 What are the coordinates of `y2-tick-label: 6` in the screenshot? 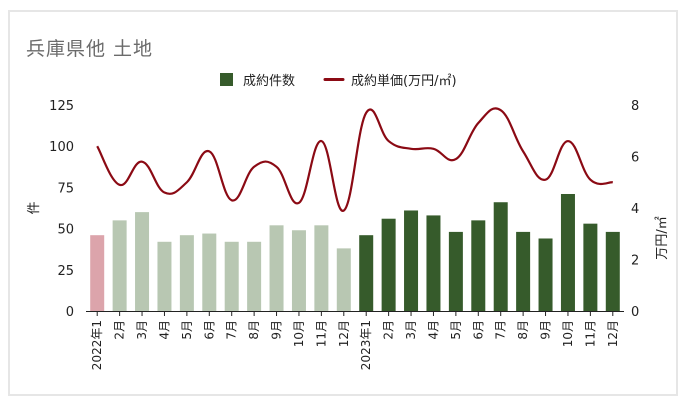 It's located at (635, 158).